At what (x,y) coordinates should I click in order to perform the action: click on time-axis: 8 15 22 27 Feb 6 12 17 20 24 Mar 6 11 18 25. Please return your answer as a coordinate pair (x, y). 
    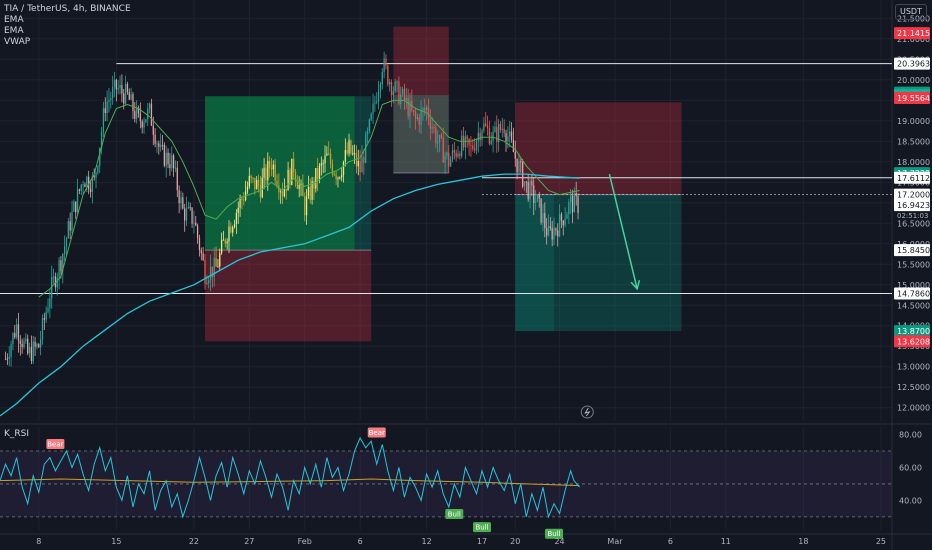
    Looking at the image, I should click on (461, 541).